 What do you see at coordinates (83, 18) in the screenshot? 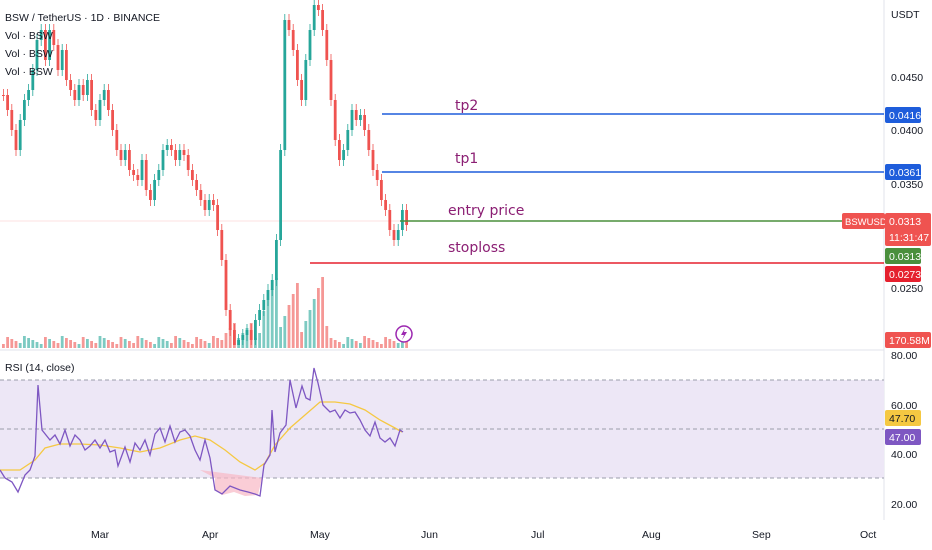
I see `symbol-legend: BSW / TetherUS · 1D · BINANCE` at bounding box center [83, 18].